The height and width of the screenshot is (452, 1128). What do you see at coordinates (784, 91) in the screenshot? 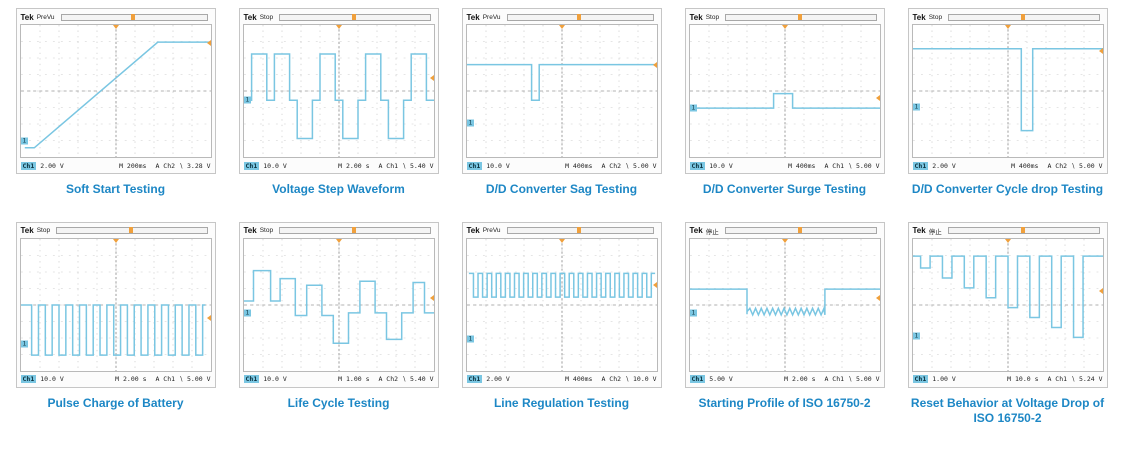
I see `oscilloscope-capture: Tek Stop 1 Ch1 10.0 V M 400ms A Ch1 ∖ 5.00 V` at bounding box center [784, 91].